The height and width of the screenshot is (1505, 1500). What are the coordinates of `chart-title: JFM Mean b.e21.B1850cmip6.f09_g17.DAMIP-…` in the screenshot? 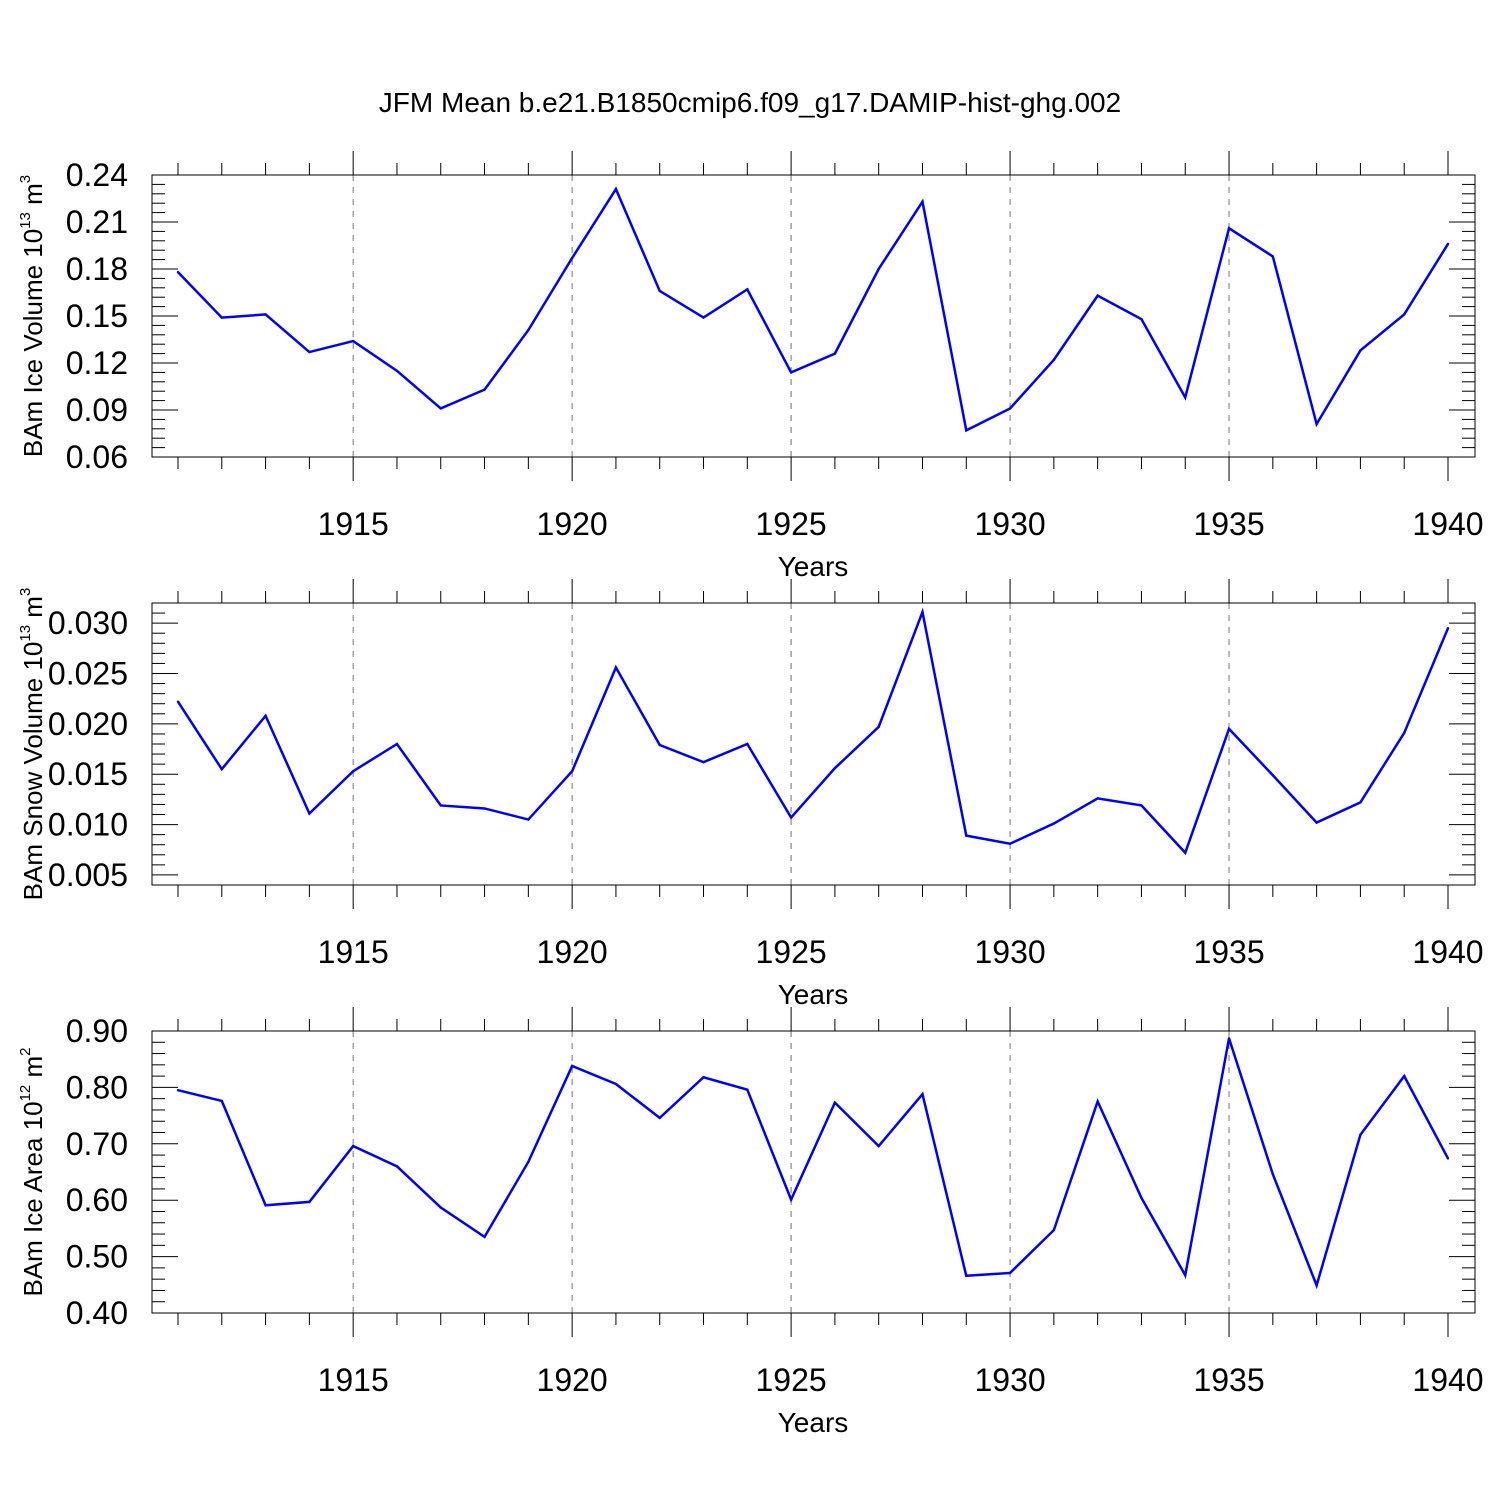 It's located at (750, 102).